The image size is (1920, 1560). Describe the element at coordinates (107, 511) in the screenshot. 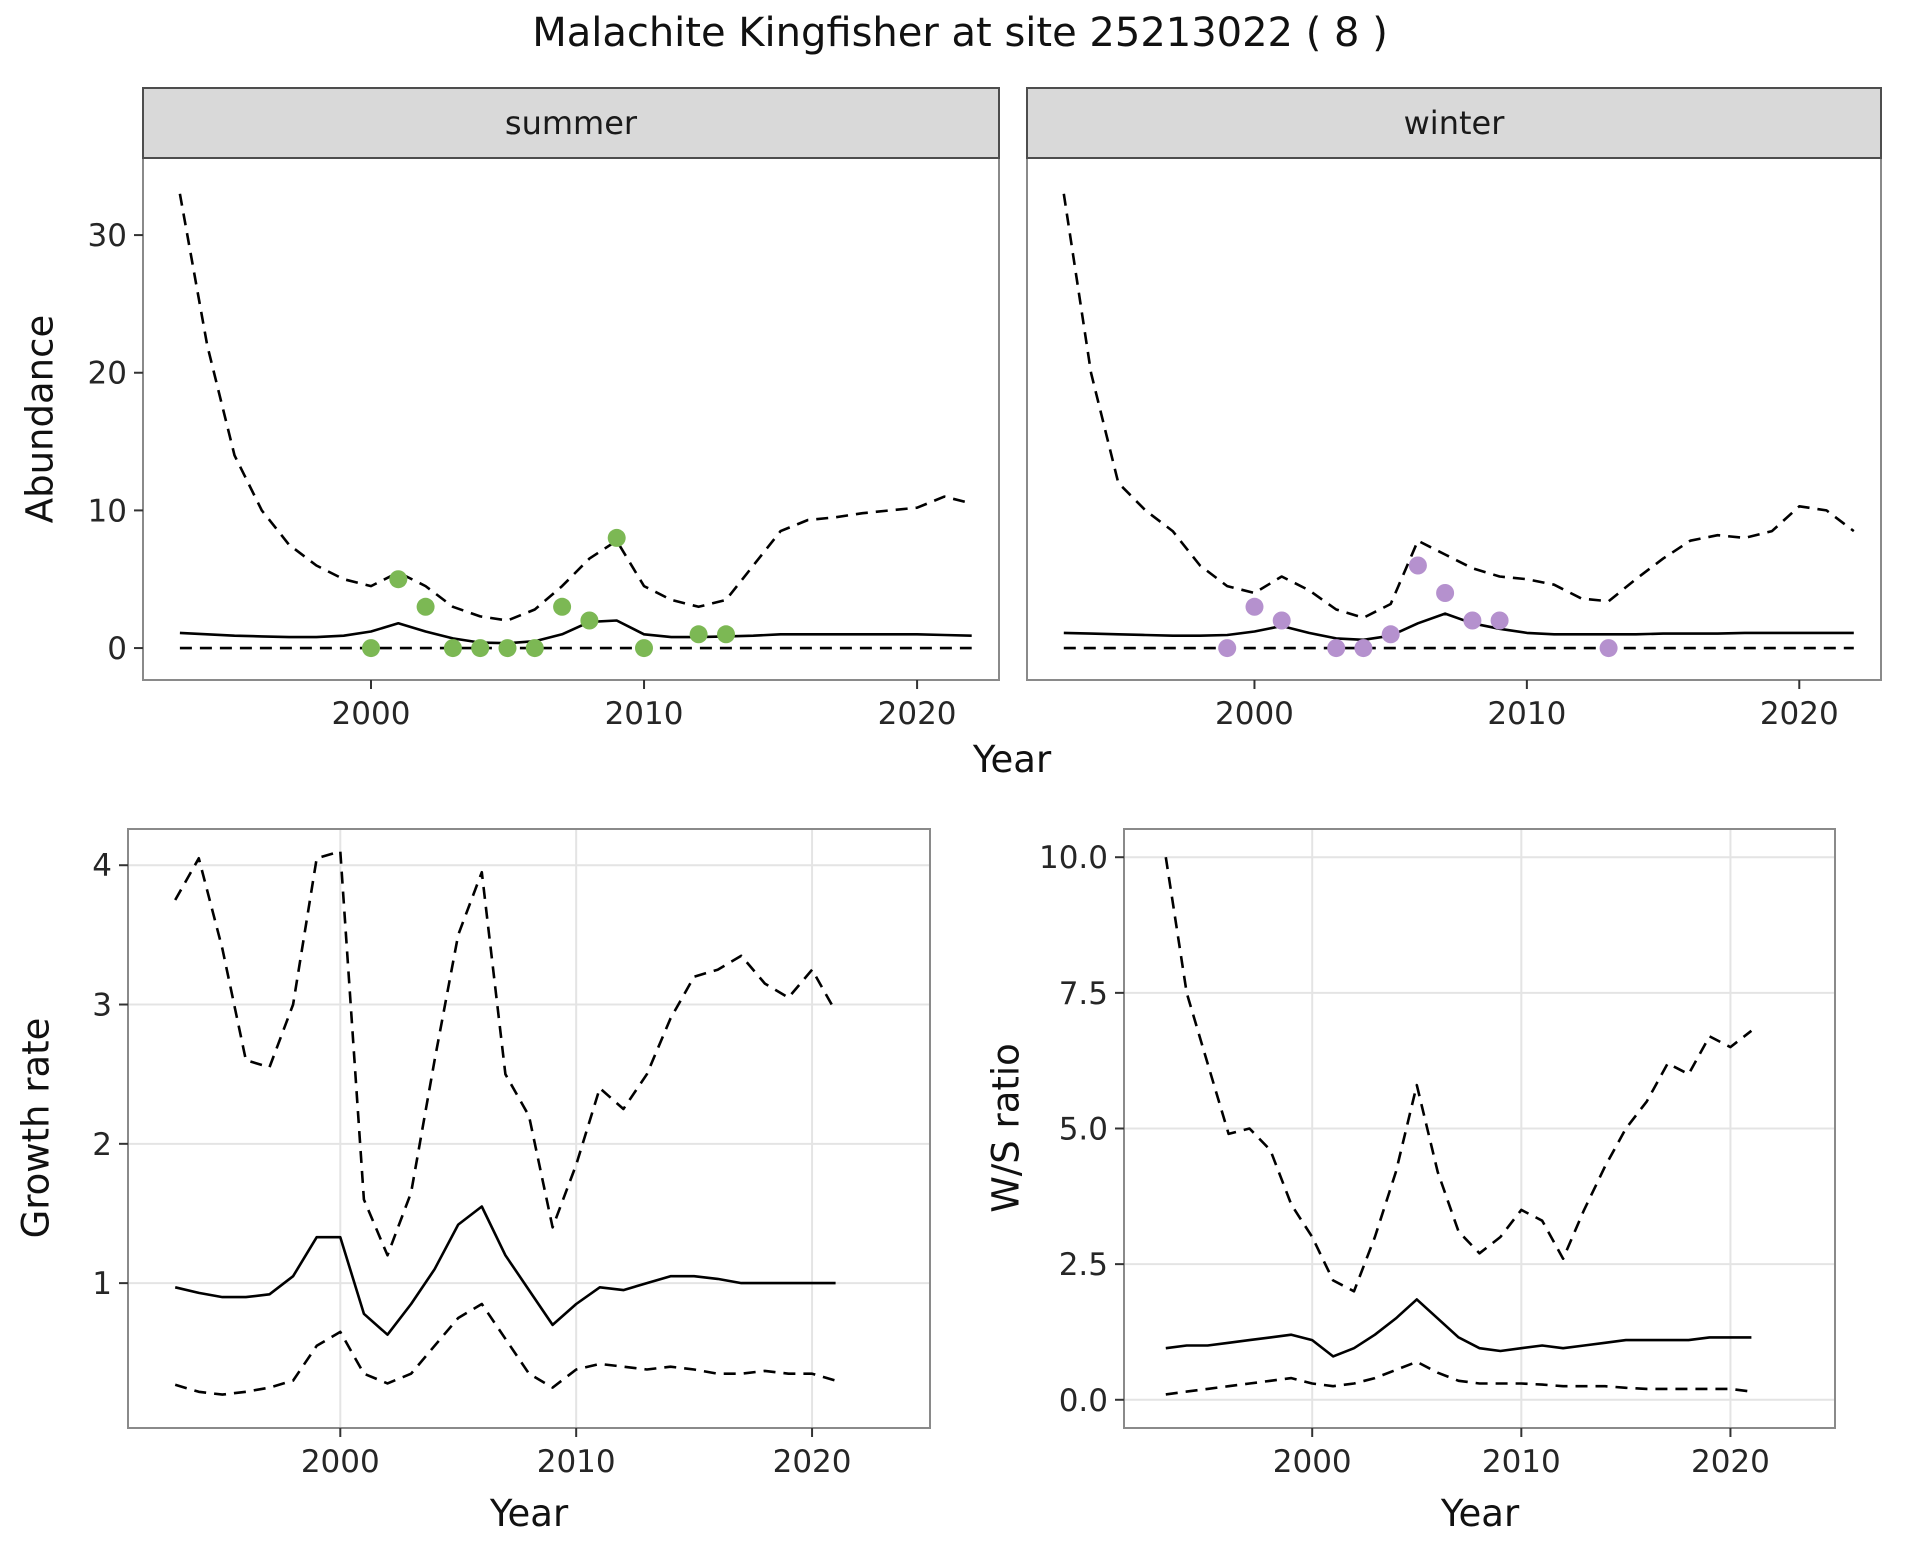

I see `y-tick-label: 10` at that location.